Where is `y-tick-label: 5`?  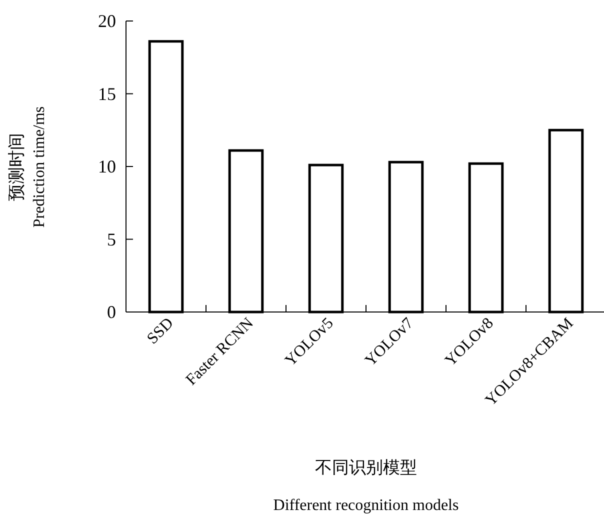 y-tick-label: 5 is located at coordinates (111, 239).